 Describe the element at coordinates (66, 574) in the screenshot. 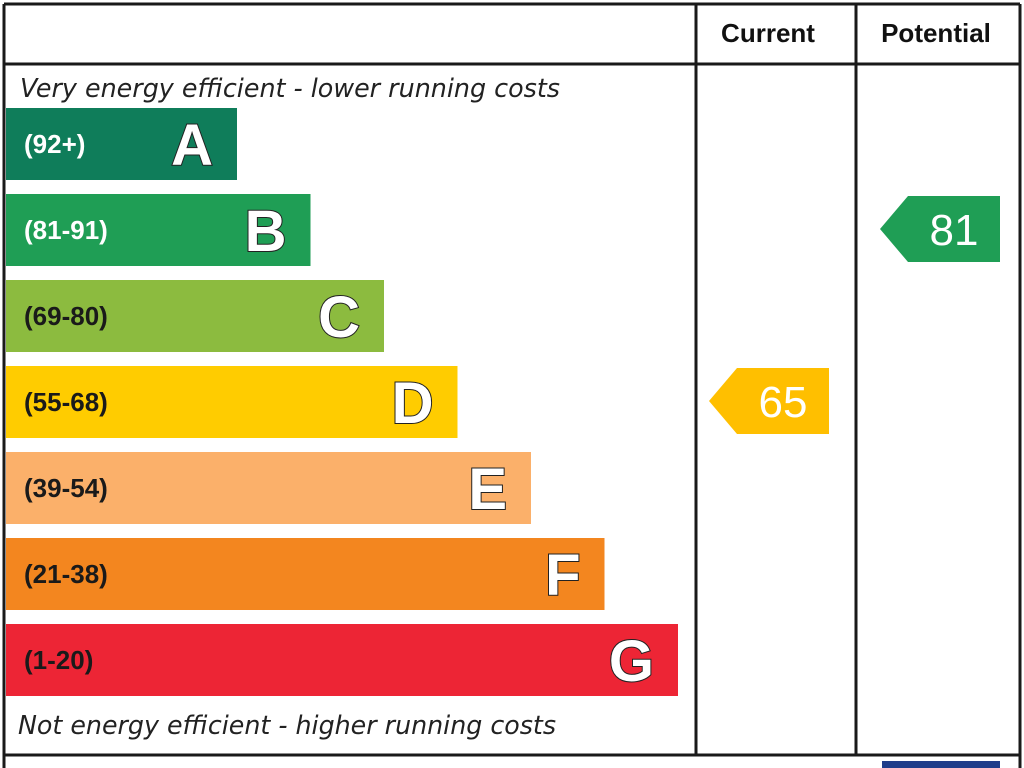

I see `band-range-f: (21-38)` at that location.